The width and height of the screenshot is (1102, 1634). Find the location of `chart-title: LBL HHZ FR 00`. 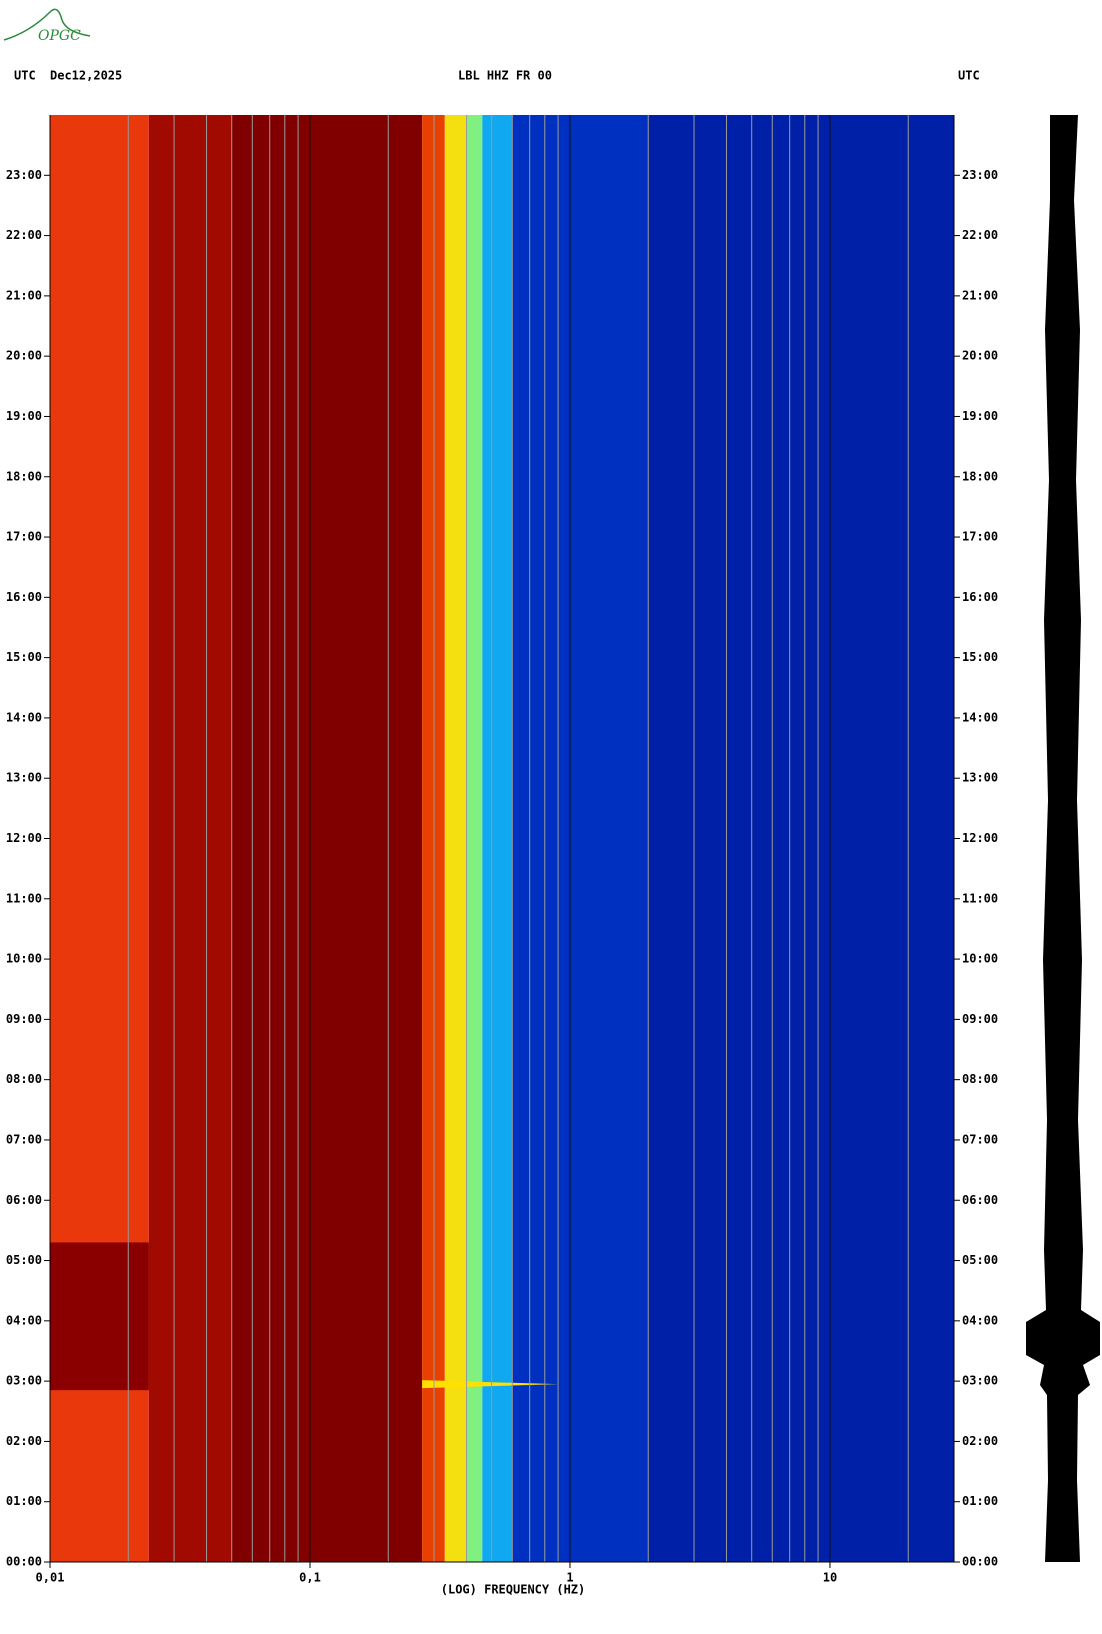

chart-title: LBL HHZ FR 00 is located at coordinates (505, 76).